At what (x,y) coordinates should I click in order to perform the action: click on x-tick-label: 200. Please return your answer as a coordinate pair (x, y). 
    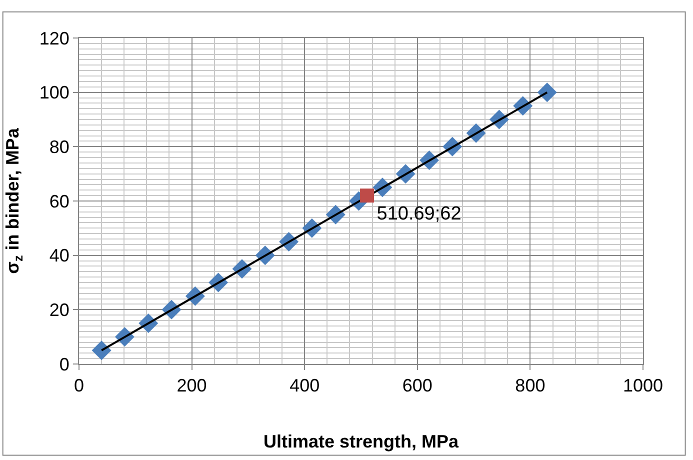
    Looking at the image, I should click on (191, 386).